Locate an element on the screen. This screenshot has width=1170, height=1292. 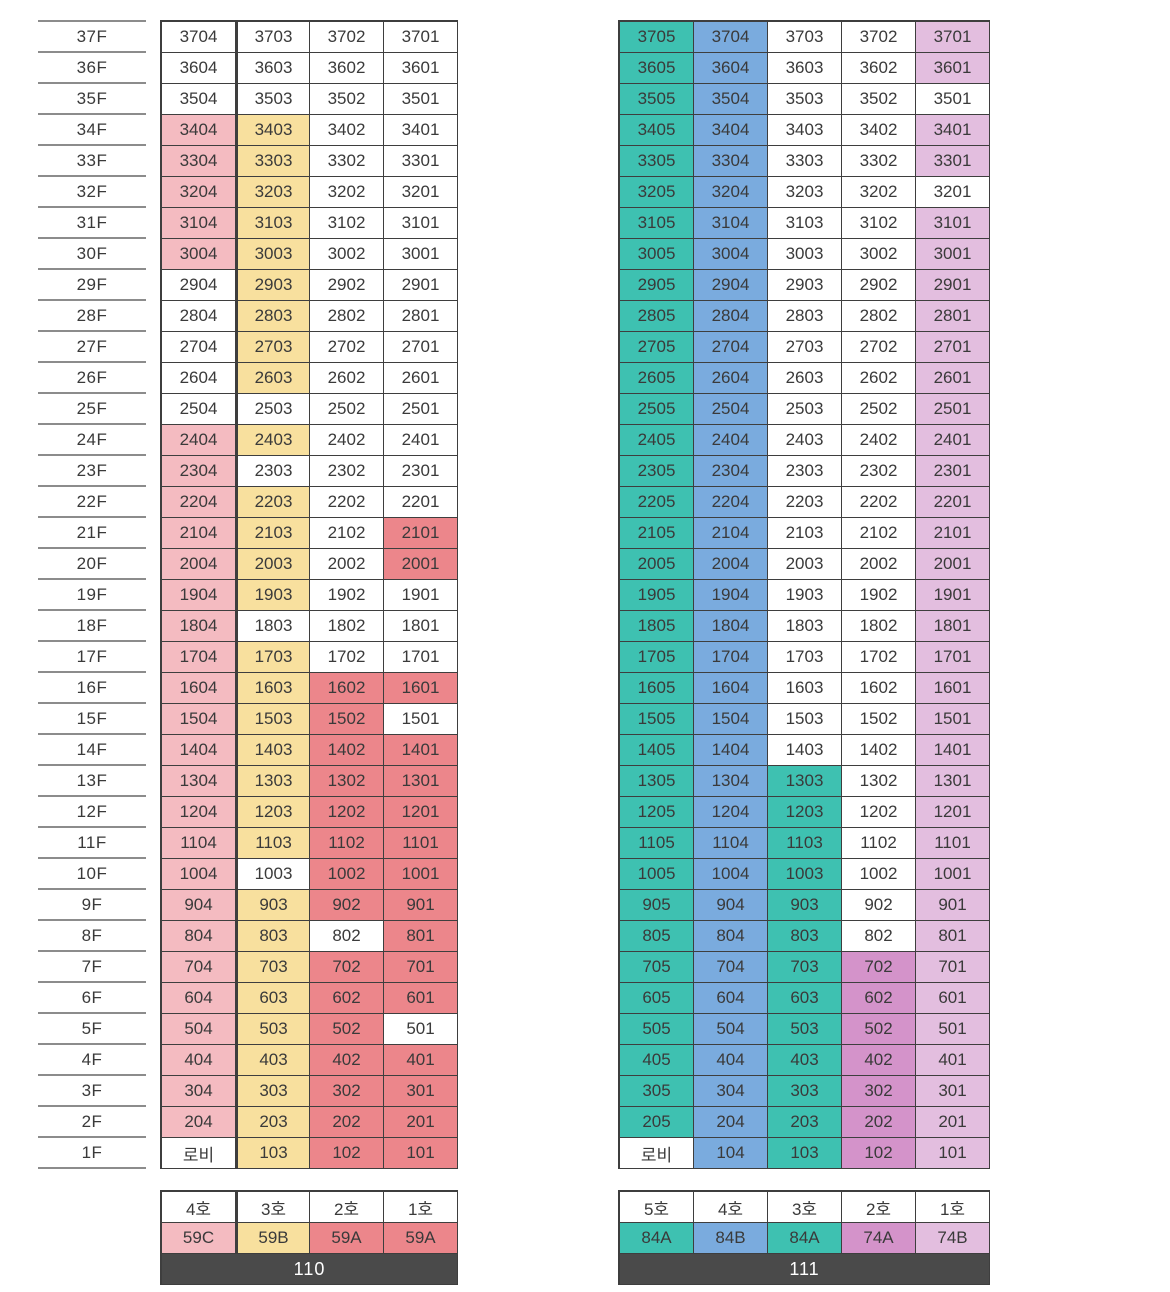
unit-cell: 102 is located at coordinates (347, 1153).